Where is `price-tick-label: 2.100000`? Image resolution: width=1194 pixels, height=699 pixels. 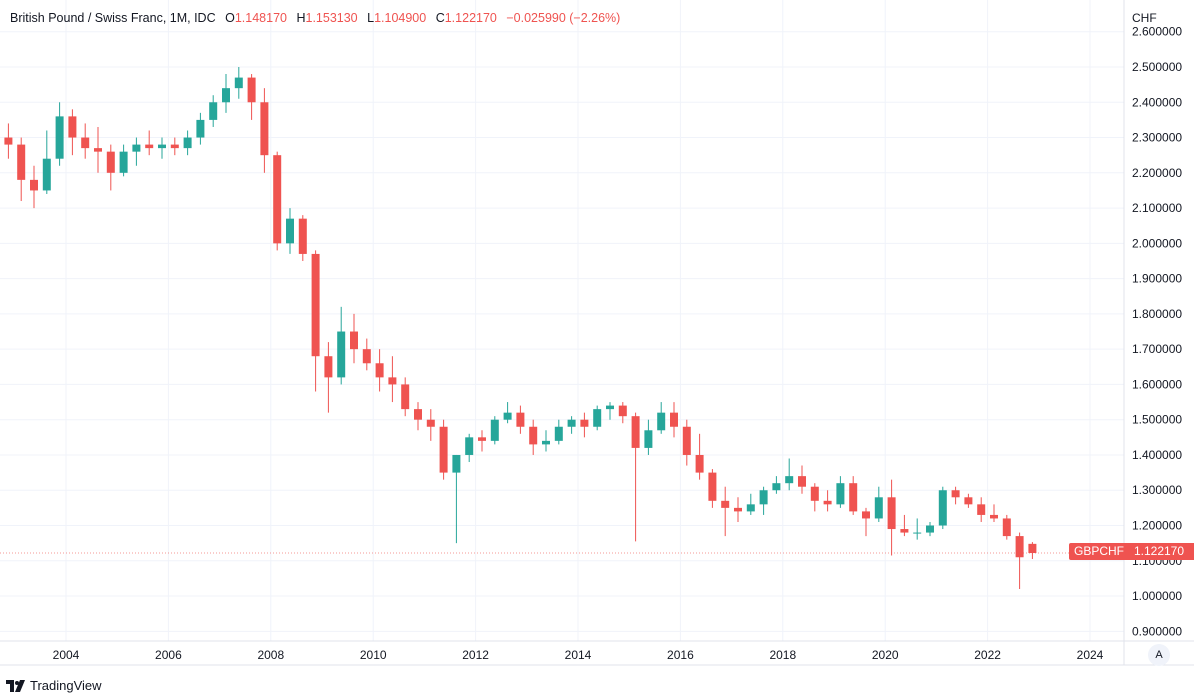 price-tick-label: 2.100000 is located at coordinates (1157, 208).